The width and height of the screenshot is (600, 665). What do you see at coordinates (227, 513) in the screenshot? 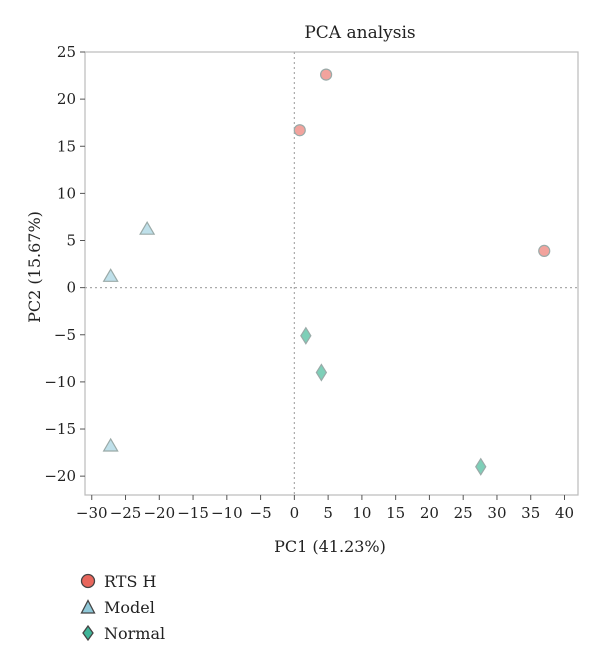
I see `x-tick-label: −10` at bounding box center [227, 513].